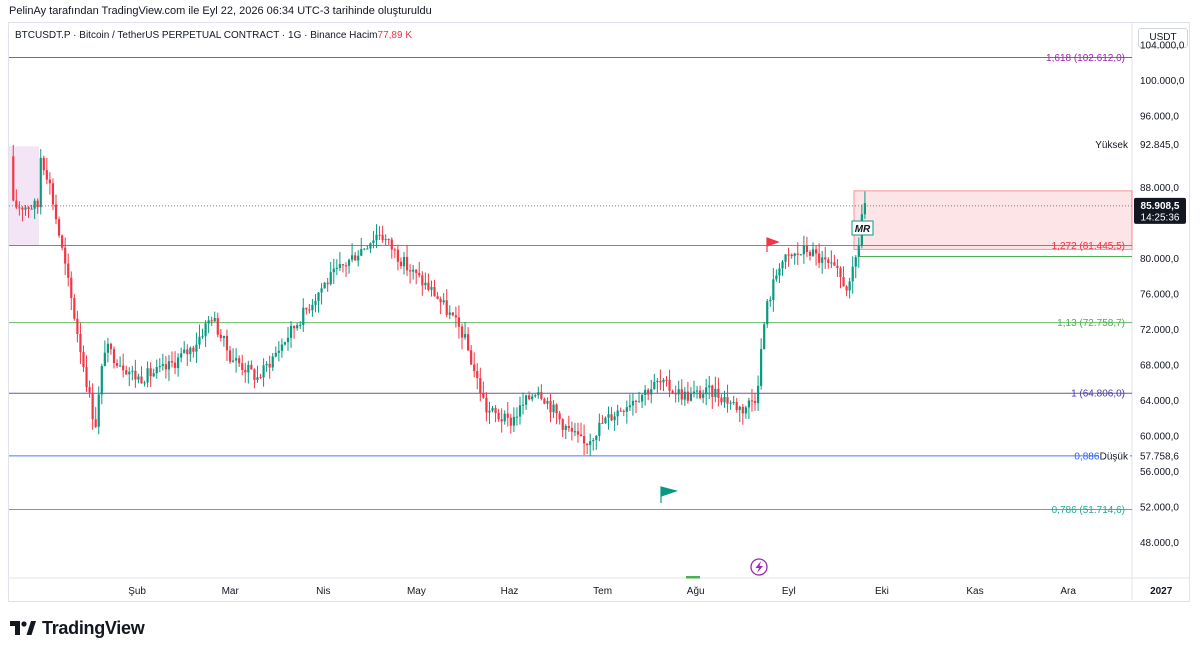 The image size is (1200, 652). Describe the element at coordinates (993, 220) in the screenshot. I see `resistance-zone` at that location.